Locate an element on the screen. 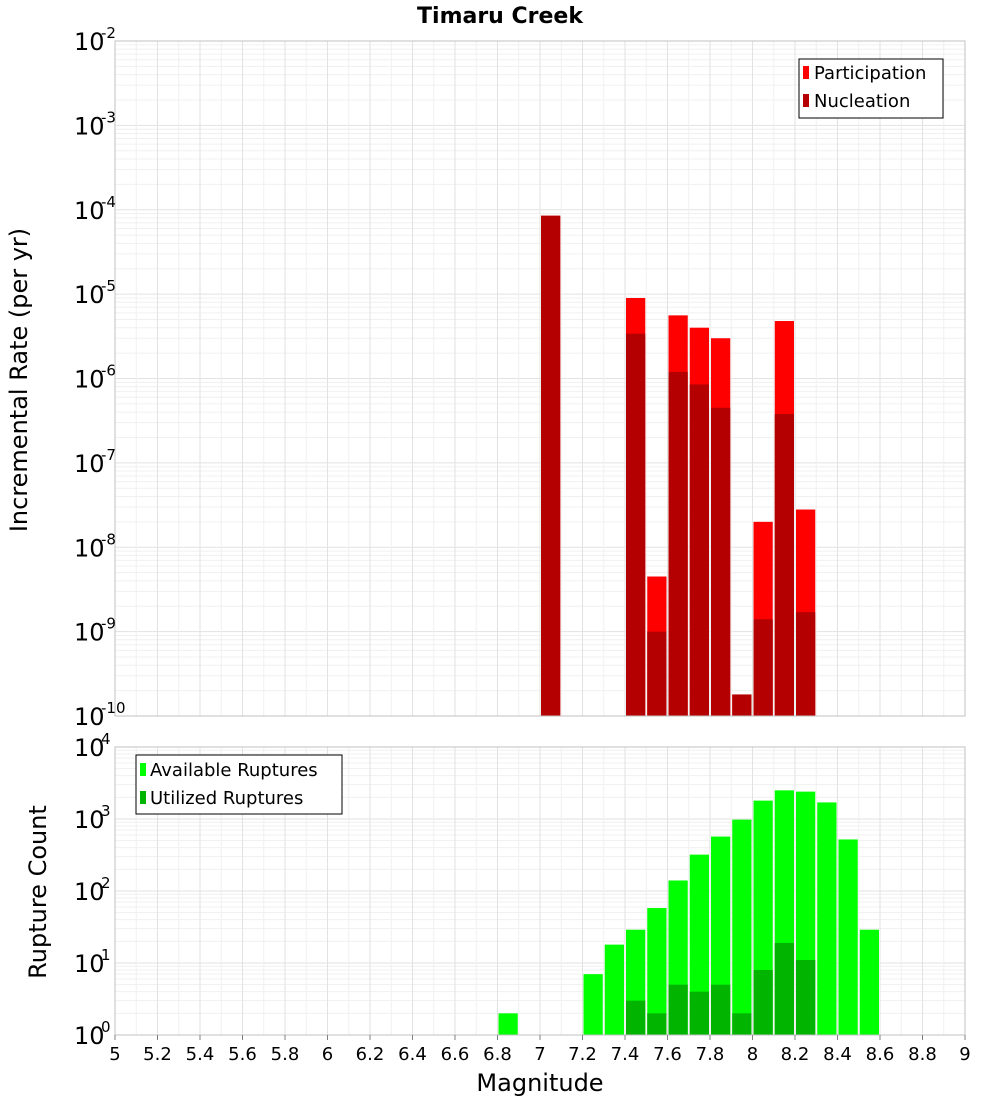 This screenshot has height=1100, width=1000. x-tick-label: 6.8 is located at coordinates (497, 1054).